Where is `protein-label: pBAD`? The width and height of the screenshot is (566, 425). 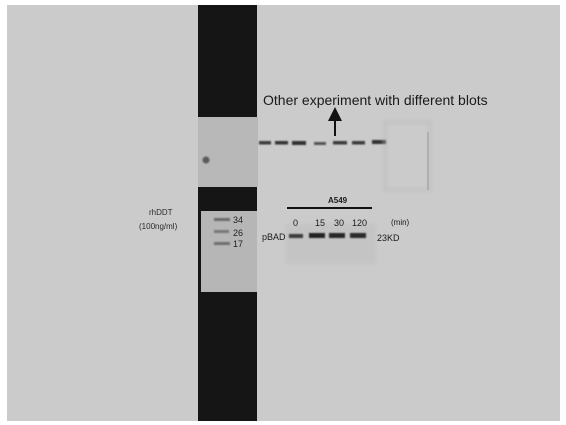
protein-label: pBAD is located at coordinates (274, 237).